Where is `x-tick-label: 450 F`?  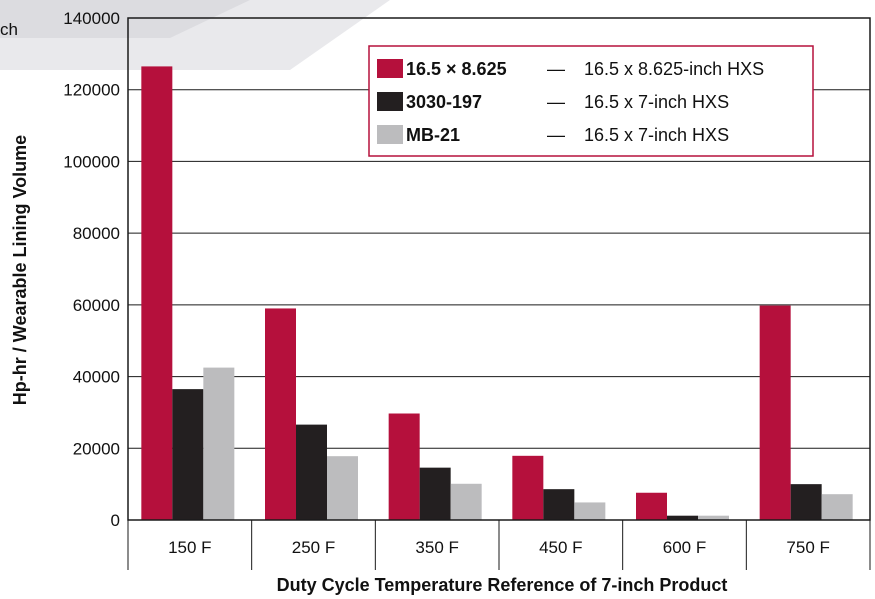
x-tick-label: 450 F is located at coordinates (560, 547).